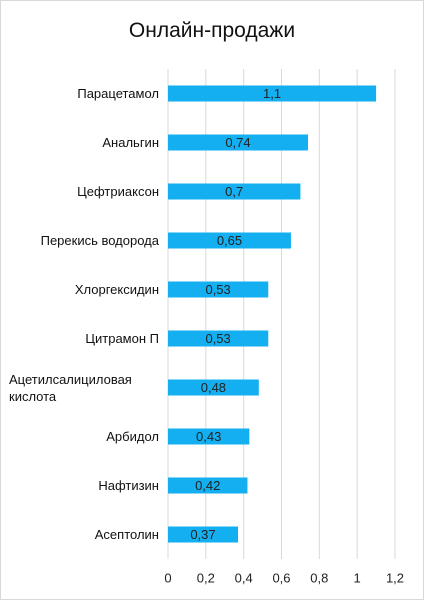 The width and height of the screenshot is (424, 600). I want to click on data-label: 0,43, so click(208, 436).